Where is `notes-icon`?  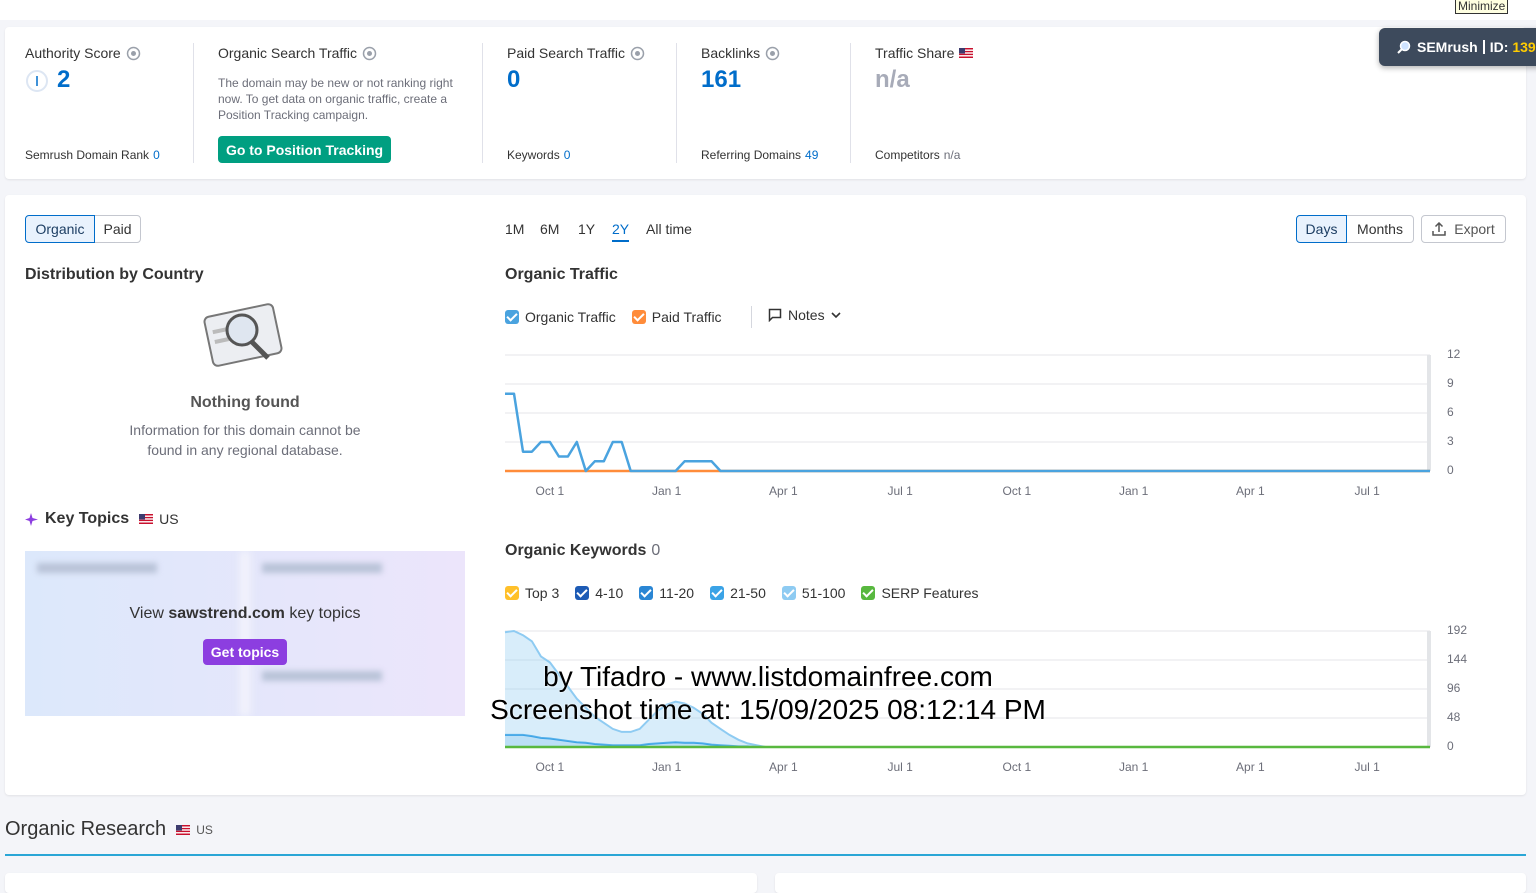
notes-icon is located at coordinates (775, 315).